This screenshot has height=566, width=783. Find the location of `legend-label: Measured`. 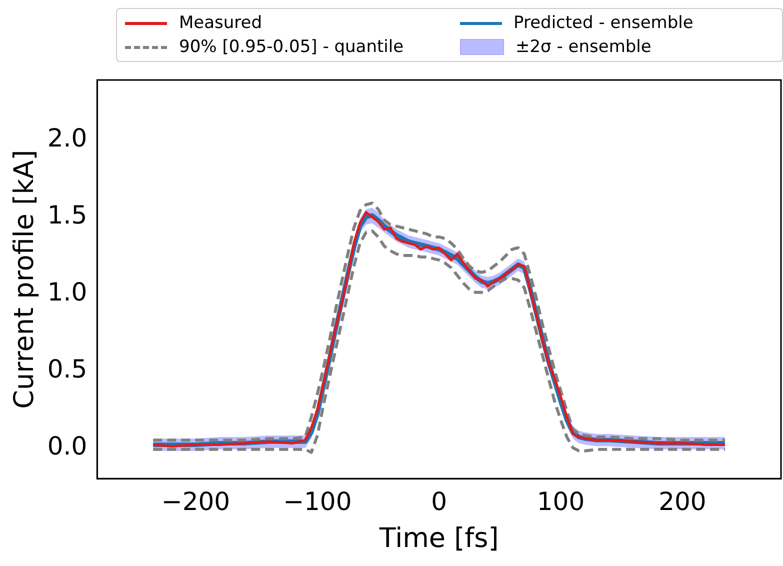

legend-label: Measured is located at coordinates (220, 23).